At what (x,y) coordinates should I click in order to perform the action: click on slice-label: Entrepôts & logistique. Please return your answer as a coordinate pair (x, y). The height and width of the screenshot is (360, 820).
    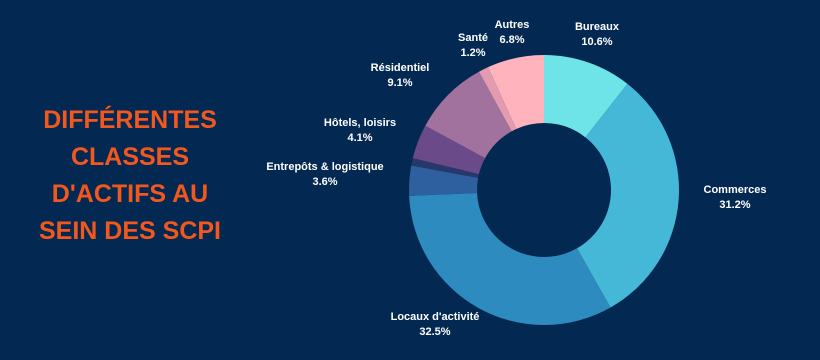
    Looking at the image, I should click on (324, 167).